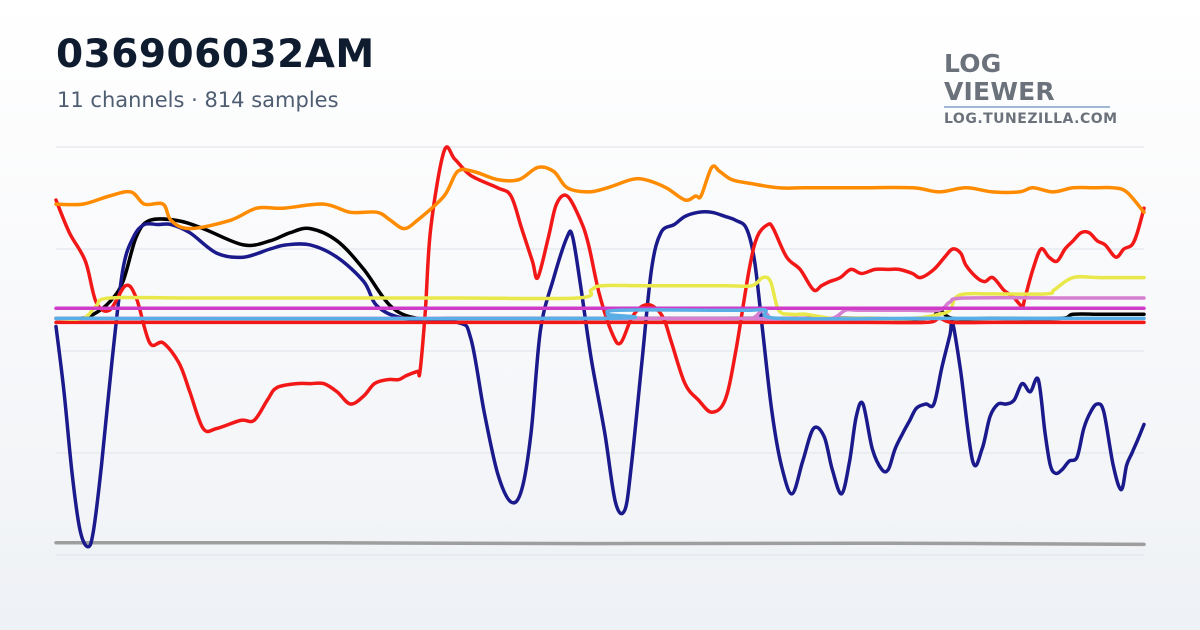 The image size is (1200, 630). Describe the element at coordinates (1031, 119) in the screenshot. I see `brand-url: LOG.TUNEZILLA.COM` at that location.